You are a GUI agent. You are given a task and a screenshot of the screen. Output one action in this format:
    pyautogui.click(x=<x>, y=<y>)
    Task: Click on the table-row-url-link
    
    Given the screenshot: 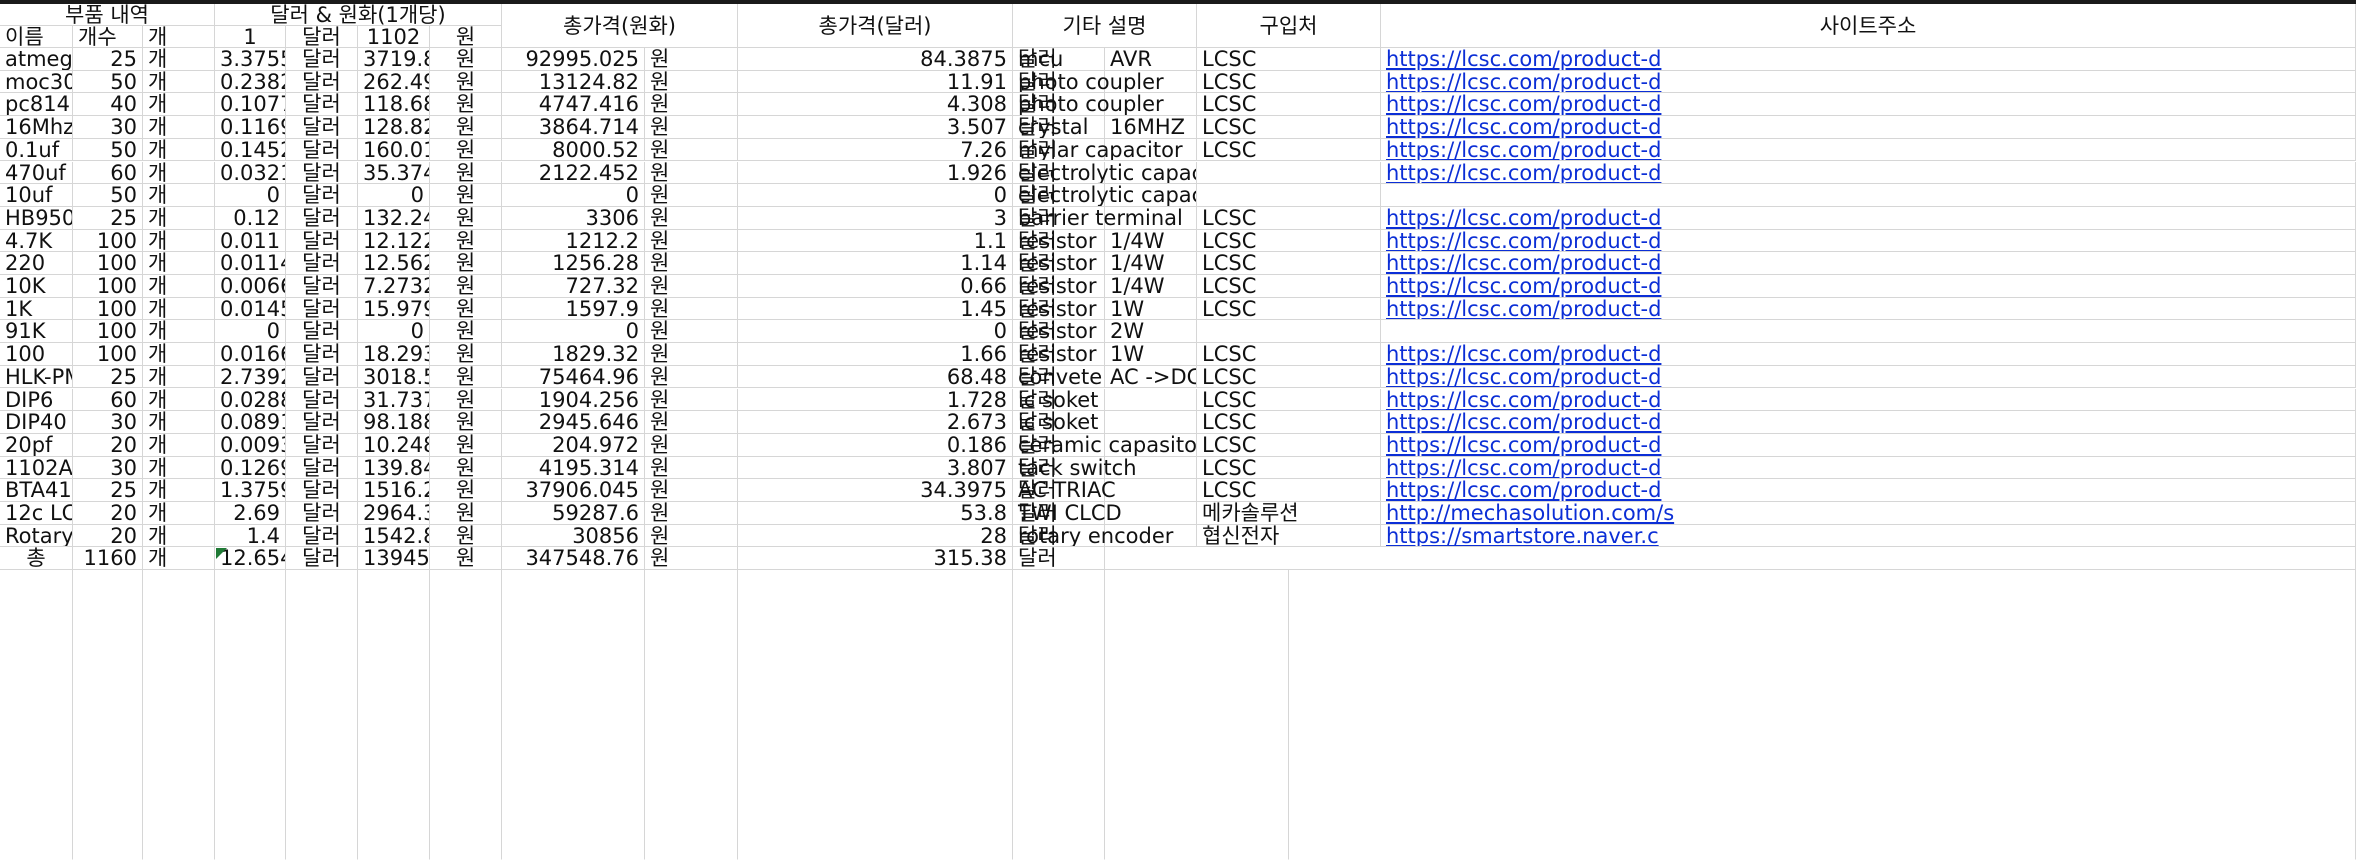 What is the action you would take?
    pyautogui.click(x=1868, y=195)
    